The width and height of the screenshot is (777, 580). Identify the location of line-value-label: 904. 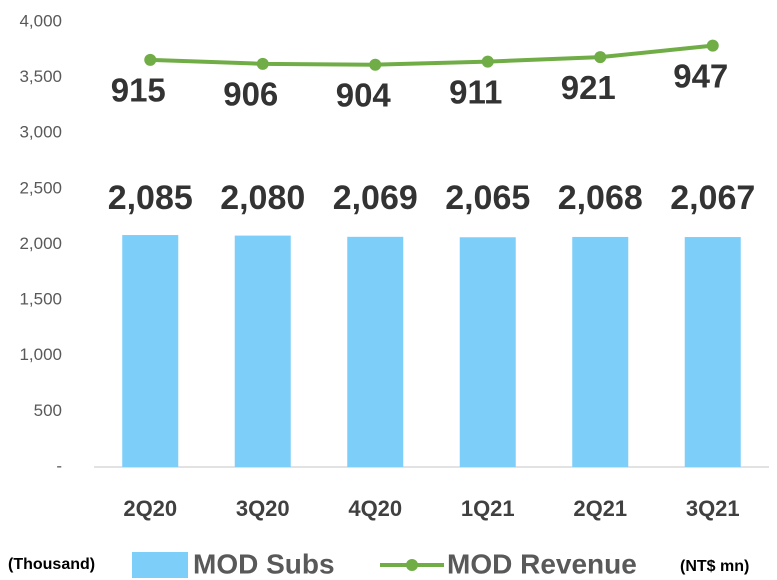
(364, 94).